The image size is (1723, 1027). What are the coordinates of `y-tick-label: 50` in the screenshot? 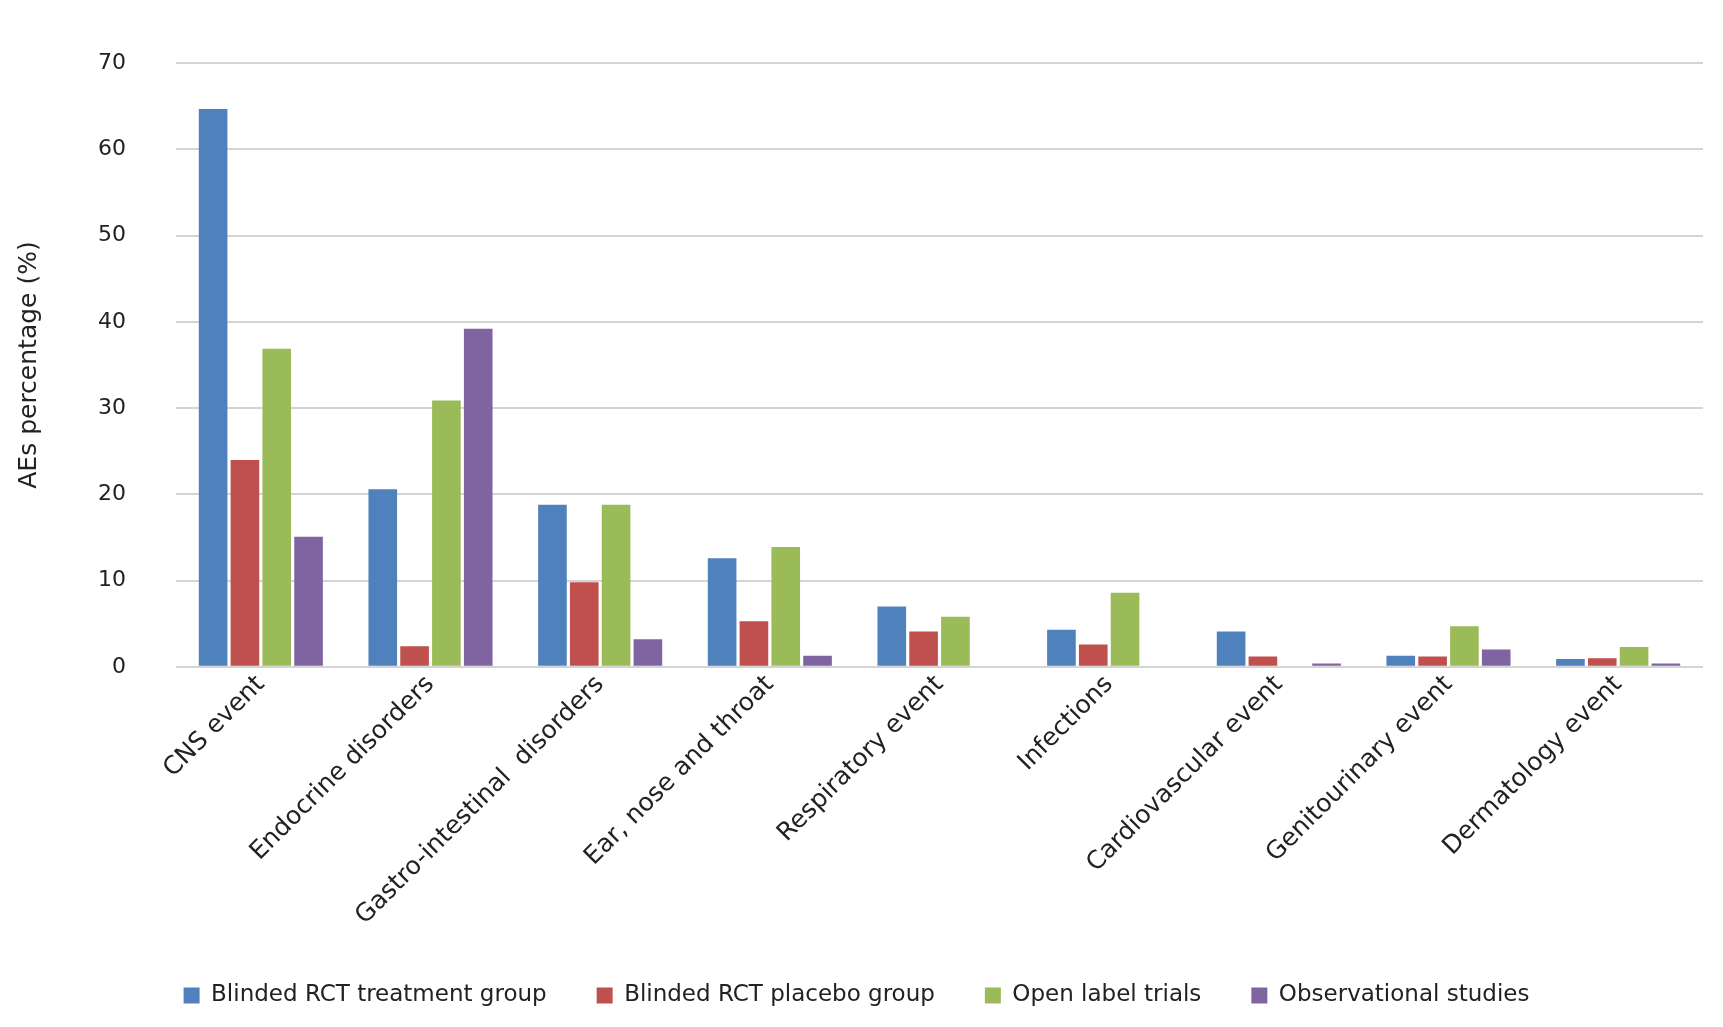 It's located at (111, 234).